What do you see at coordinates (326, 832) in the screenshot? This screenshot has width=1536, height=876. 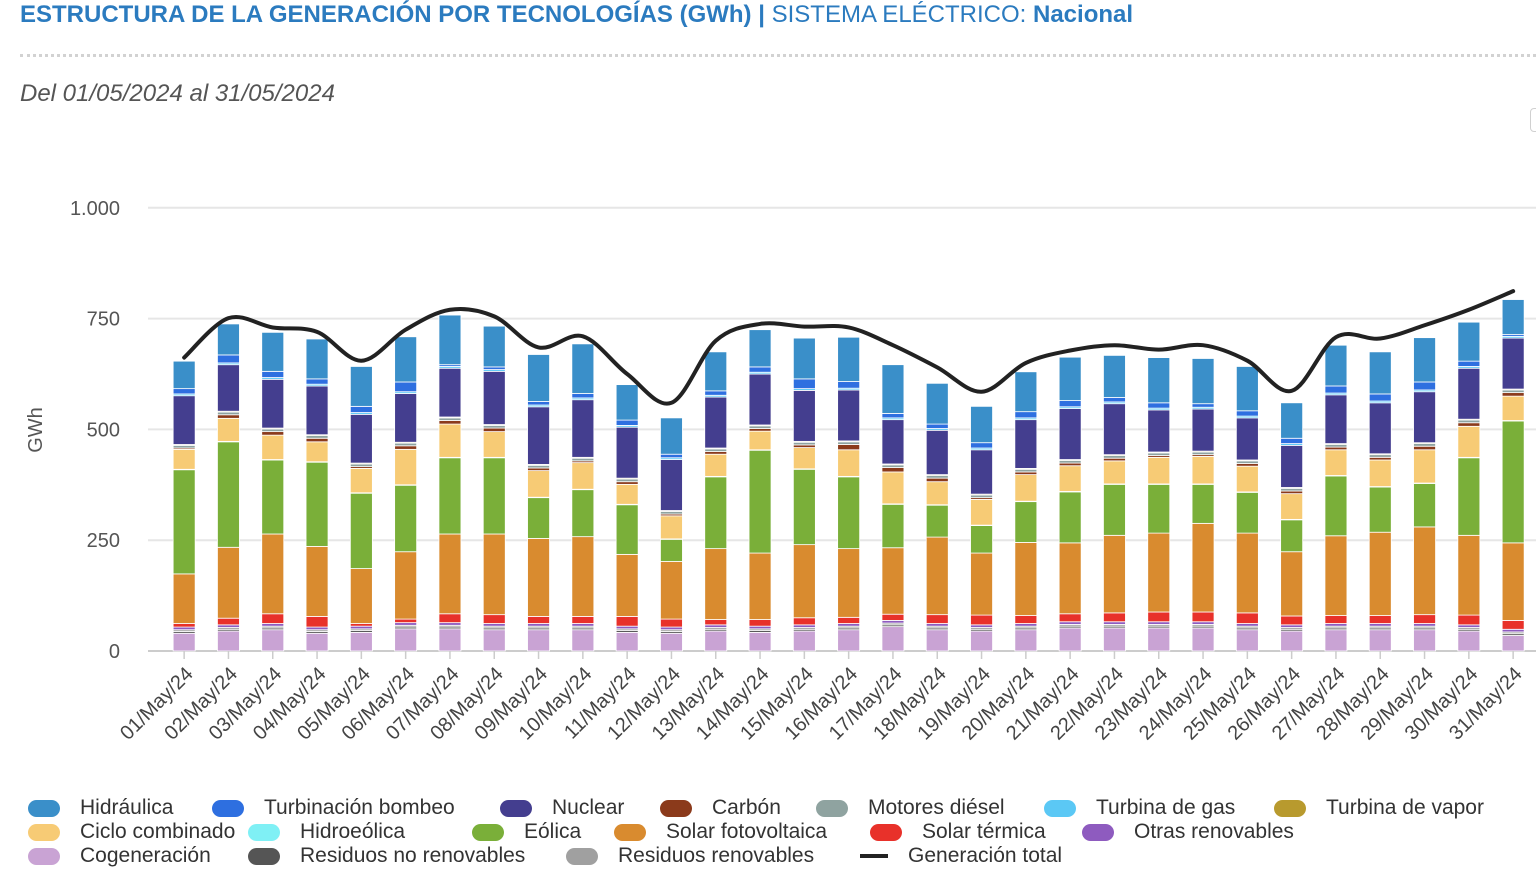 I see `legend-item: Hidroeólica` at bounding box center [326, 832].